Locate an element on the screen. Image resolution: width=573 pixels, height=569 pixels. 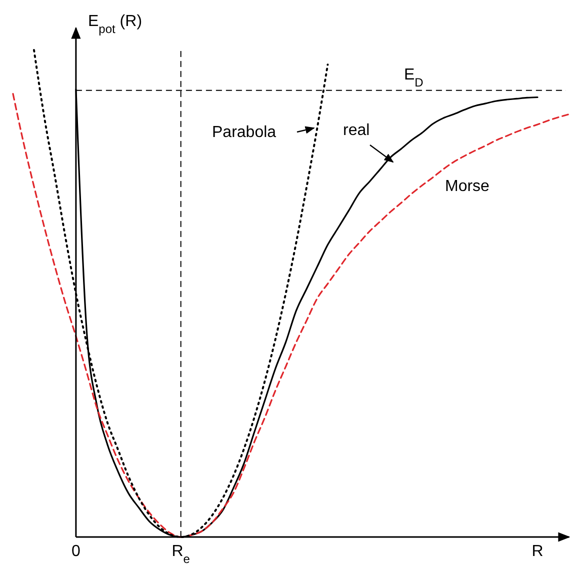
y-axis-title: E$_{pot}$ (R) is located at coordinates (115, 24).